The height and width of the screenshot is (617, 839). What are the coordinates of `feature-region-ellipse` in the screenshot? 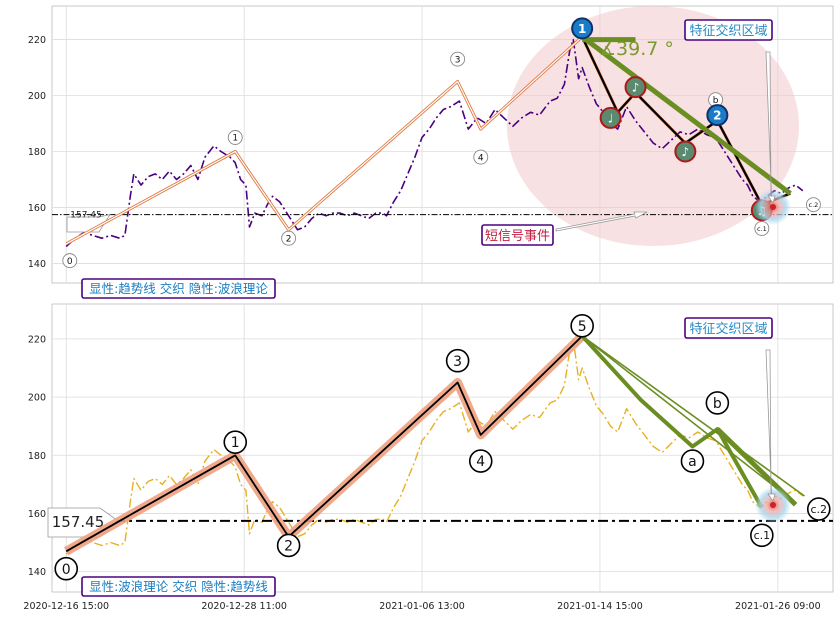 It's located at (653, 126).